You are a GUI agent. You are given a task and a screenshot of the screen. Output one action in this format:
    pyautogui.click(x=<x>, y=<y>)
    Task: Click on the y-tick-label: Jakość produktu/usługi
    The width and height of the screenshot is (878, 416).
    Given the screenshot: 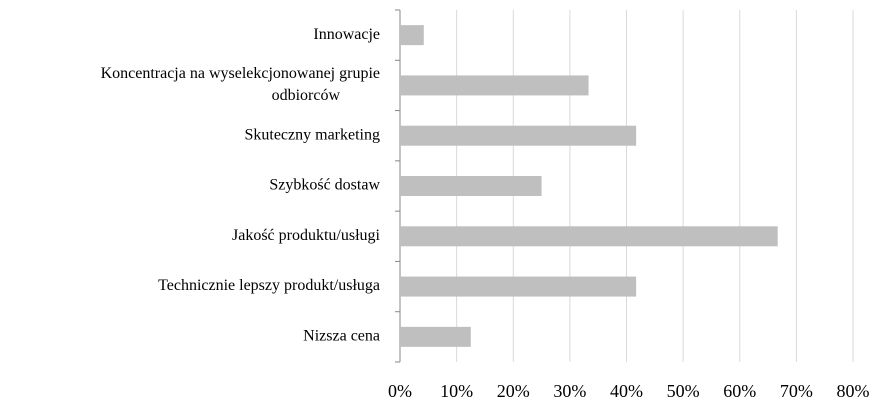 What is the action you would take?
    pyautogui.click(x=306, y=235)
    